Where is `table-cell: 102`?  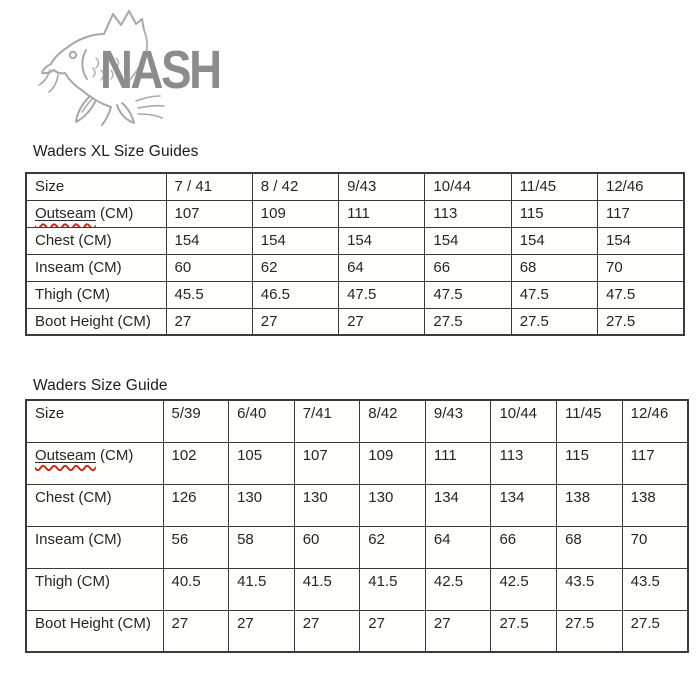
table-cell: 102 is located at coordinates (196, 463).